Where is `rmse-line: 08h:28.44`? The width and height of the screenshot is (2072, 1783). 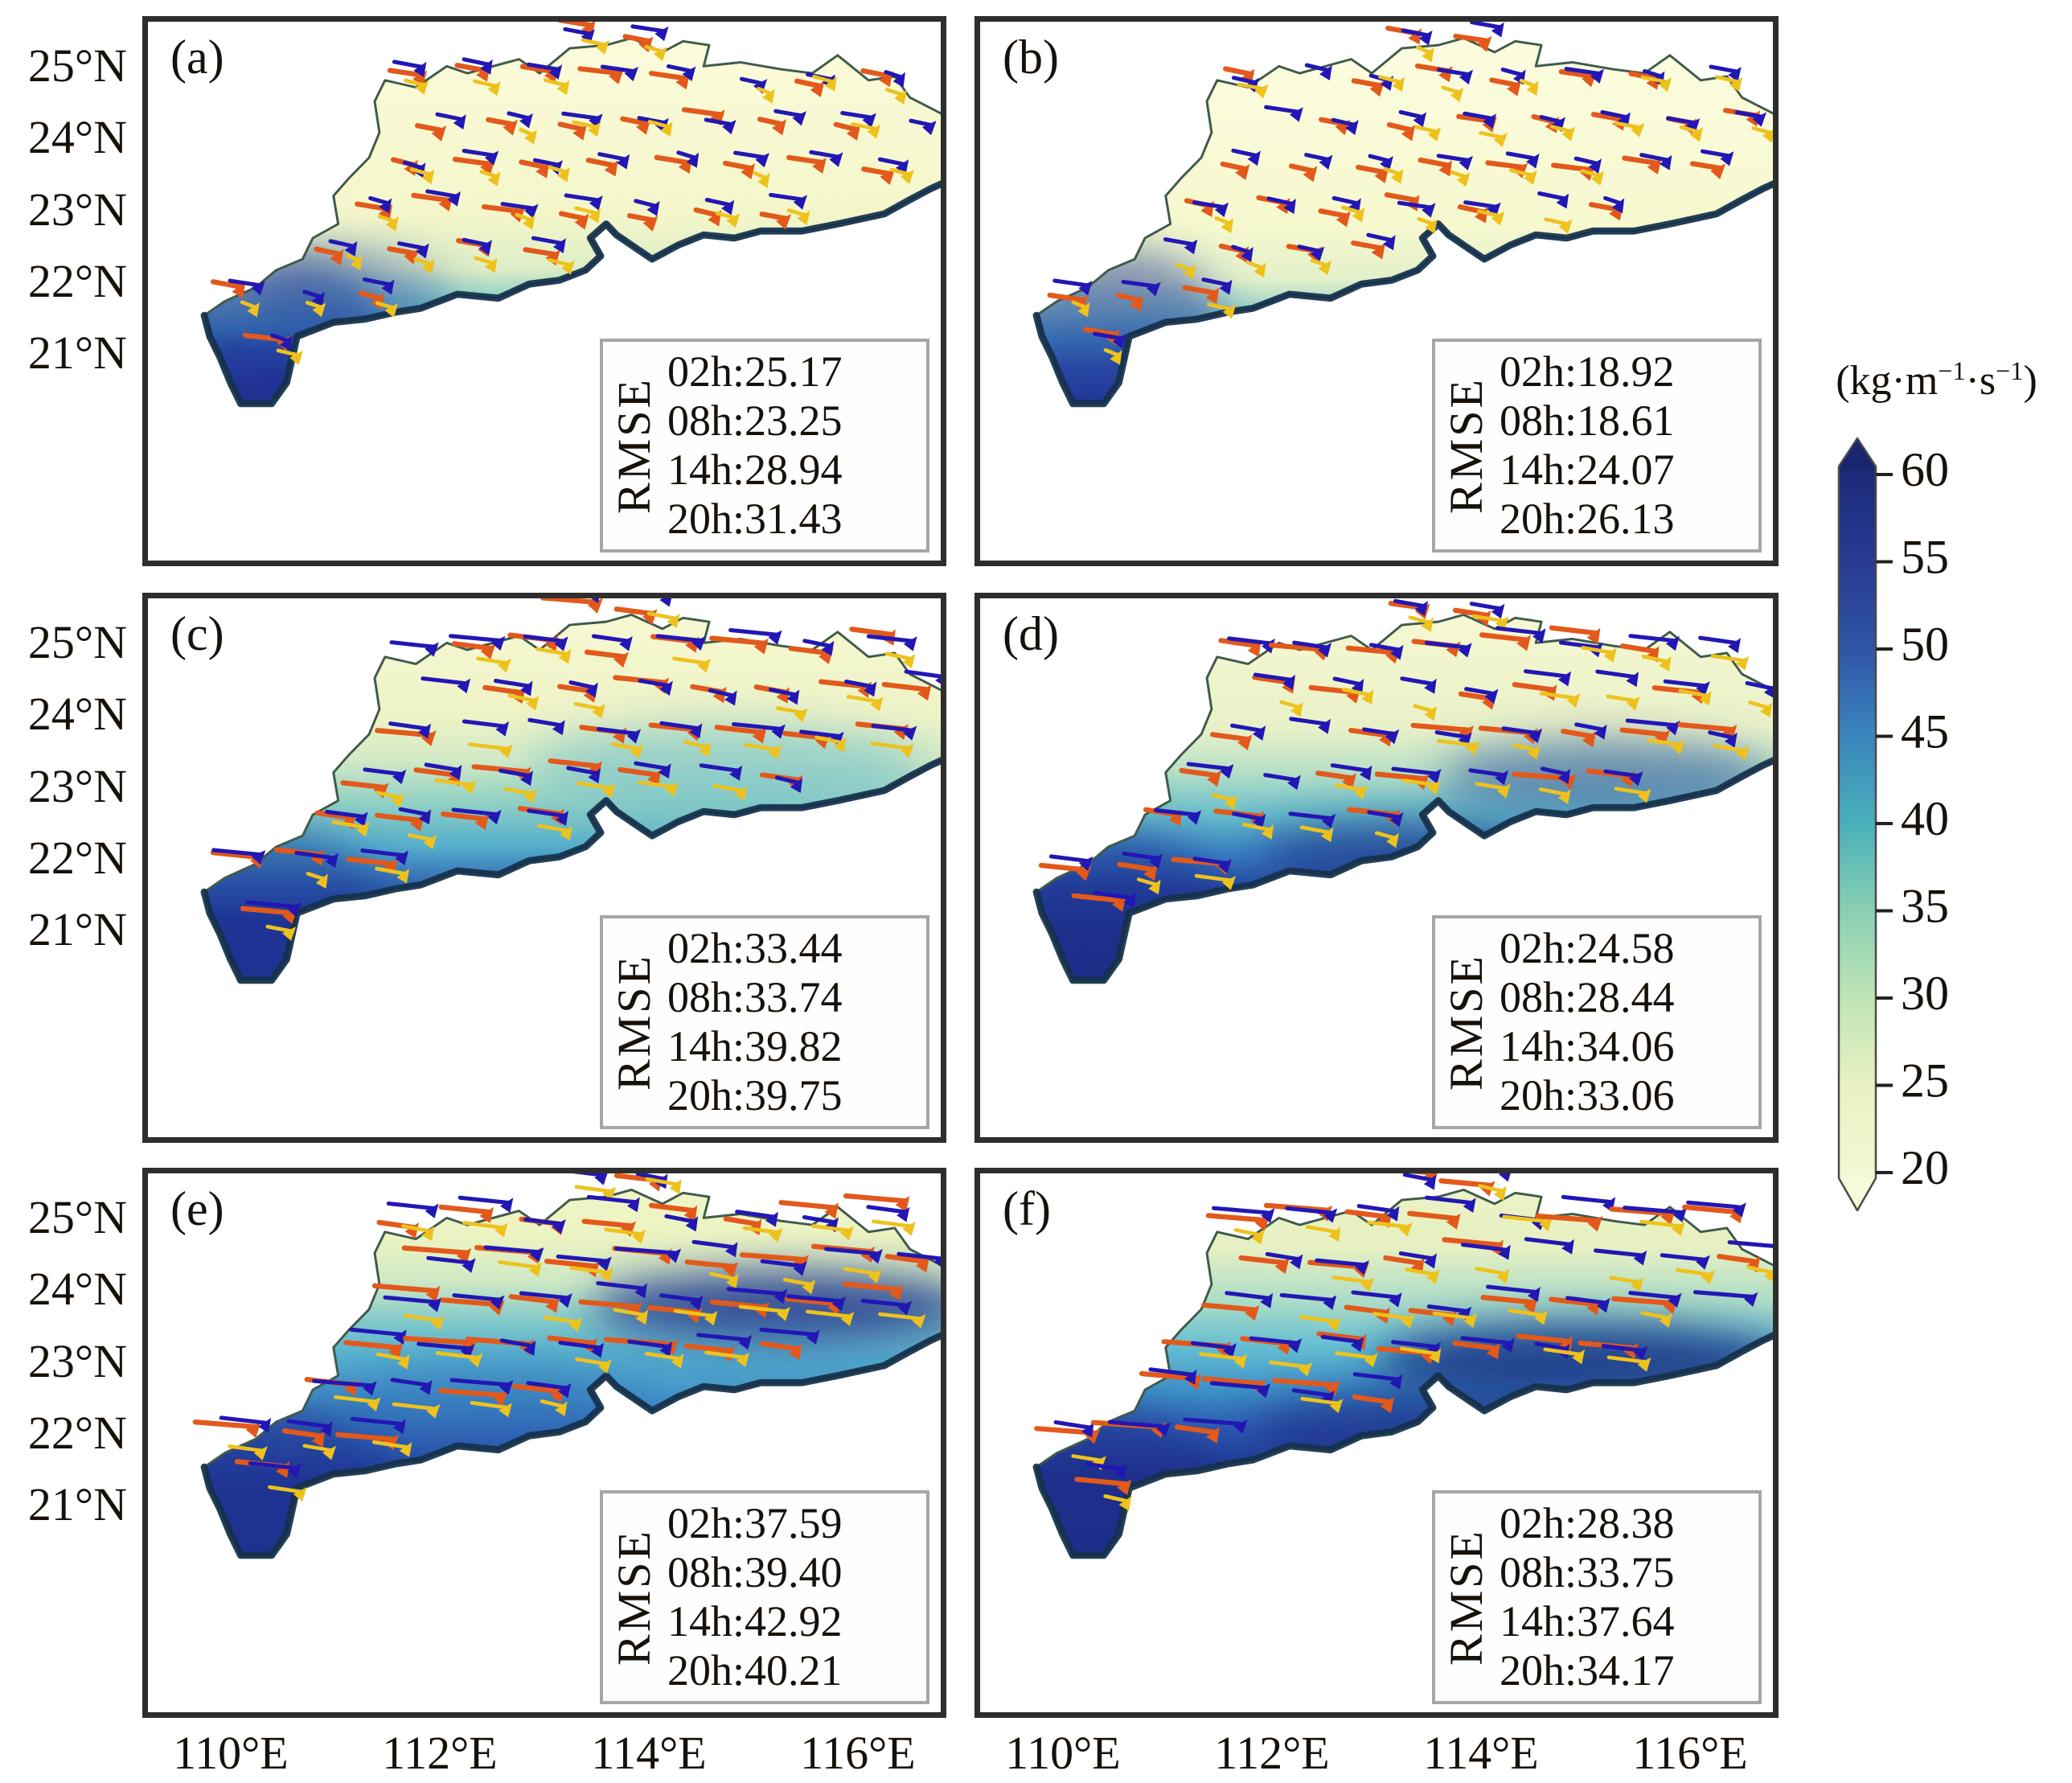 rmse-line: 08h:28.44 is located at coordinates (1587, 997).